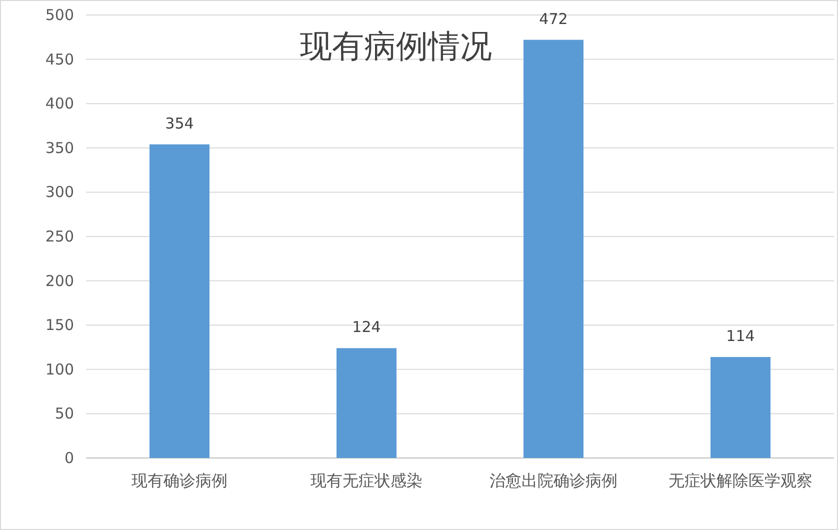  What do you see at coordinates (59, 103) in the screenshot?
I see `y-tick-label: 400` at bounding box center [59, 103].